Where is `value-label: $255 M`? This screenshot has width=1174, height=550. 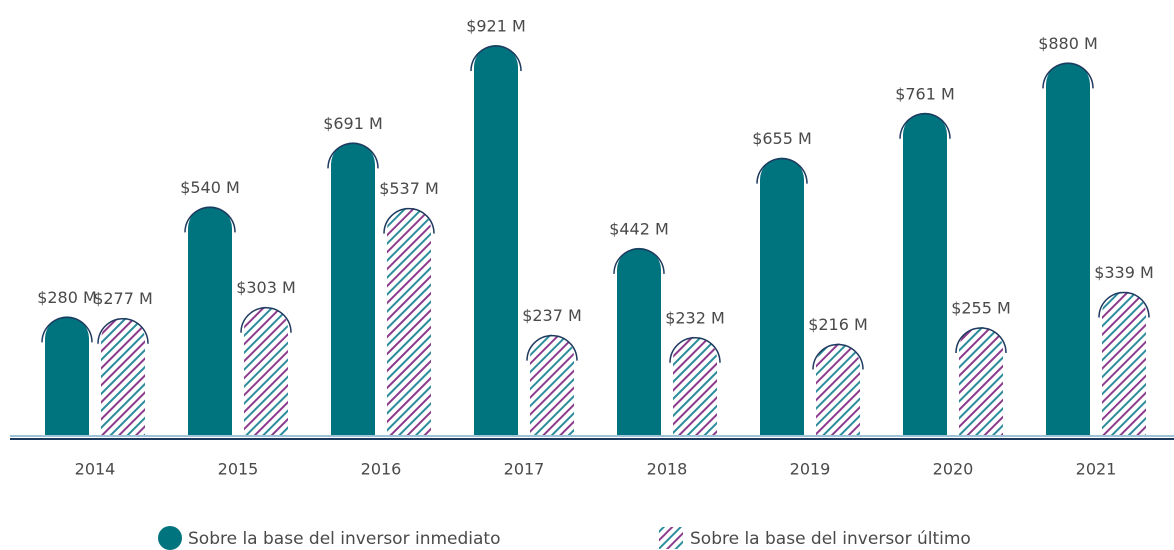
value-label: $255 M is located at coordinates (981, 308).